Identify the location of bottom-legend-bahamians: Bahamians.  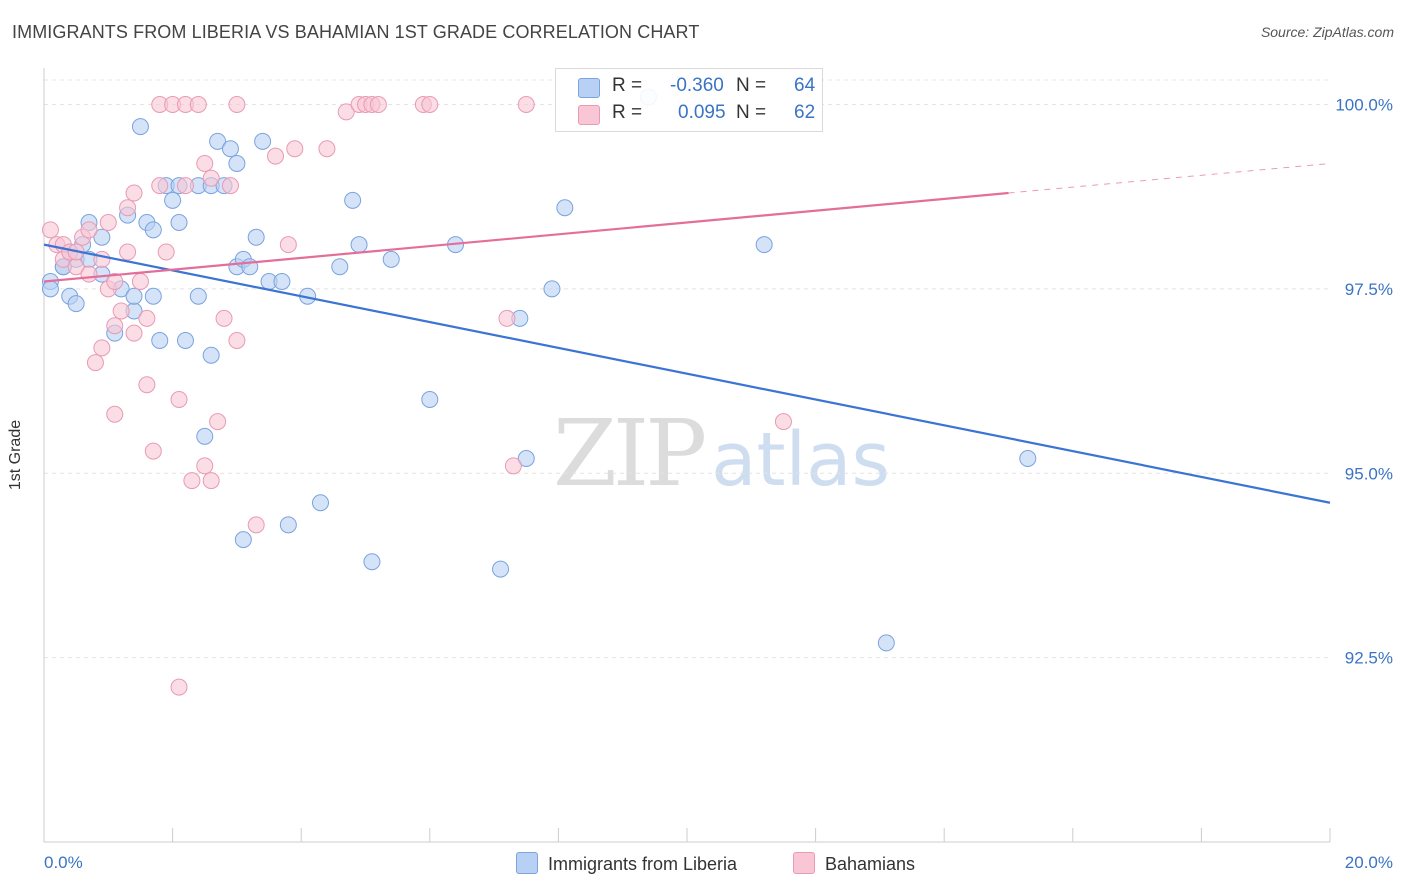
(854, 863).